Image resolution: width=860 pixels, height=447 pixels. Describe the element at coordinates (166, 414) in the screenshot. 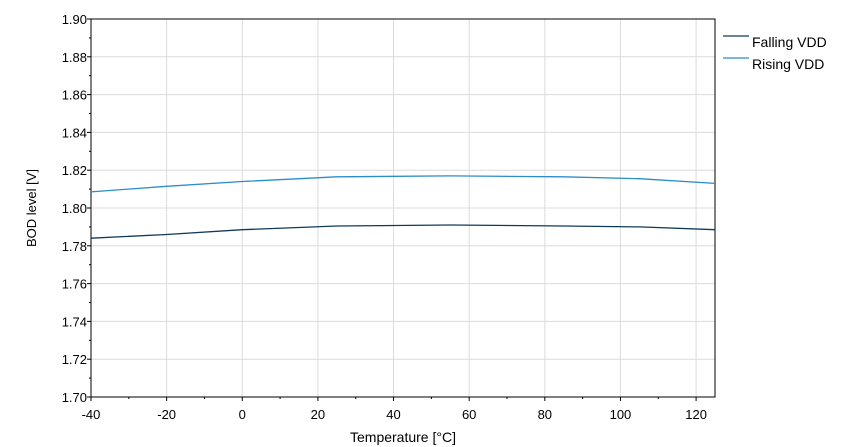

I see `x-tick-label: -20` at that location.